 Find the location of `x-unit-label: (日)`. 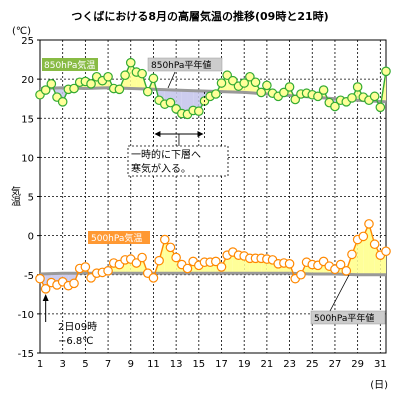

x-unit-label: (日) is located at coordinates (379, 385).